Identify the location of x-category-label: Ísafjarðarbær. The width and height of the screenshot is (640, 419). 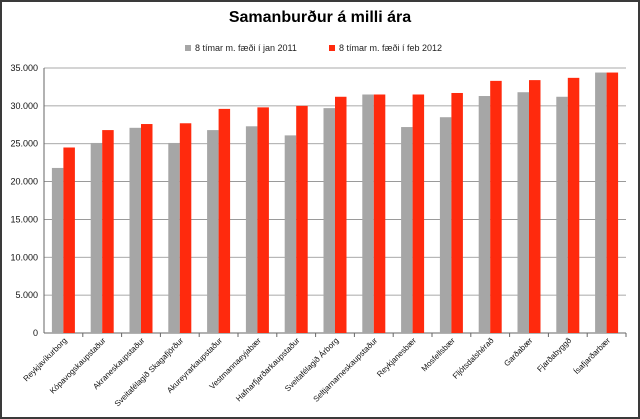
(592, 356).